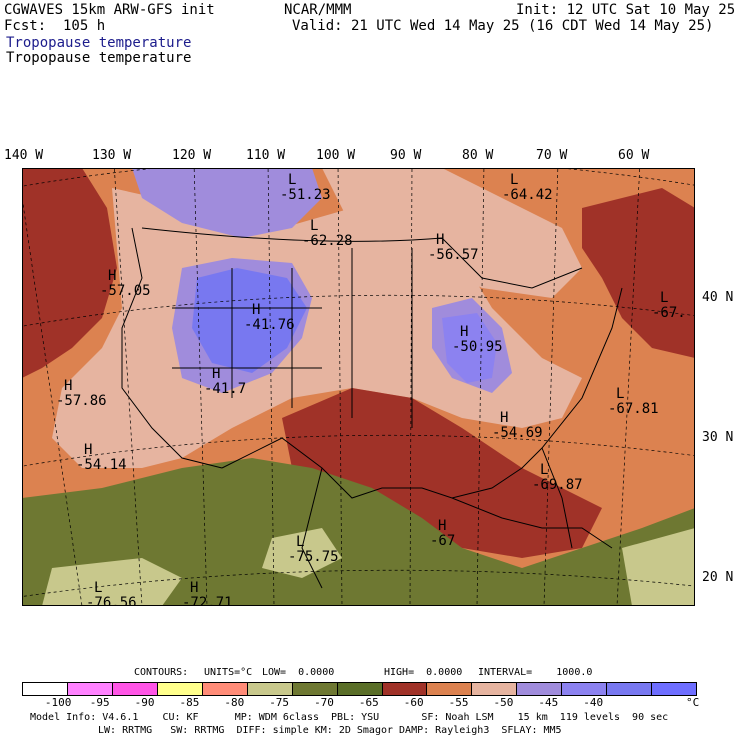 Image resolution: width=740 pixels, height=740 pixels. Describe the element at coordinates (634, 155) in the screenshot. I see `lon-label-60w: 60 W` at that location.